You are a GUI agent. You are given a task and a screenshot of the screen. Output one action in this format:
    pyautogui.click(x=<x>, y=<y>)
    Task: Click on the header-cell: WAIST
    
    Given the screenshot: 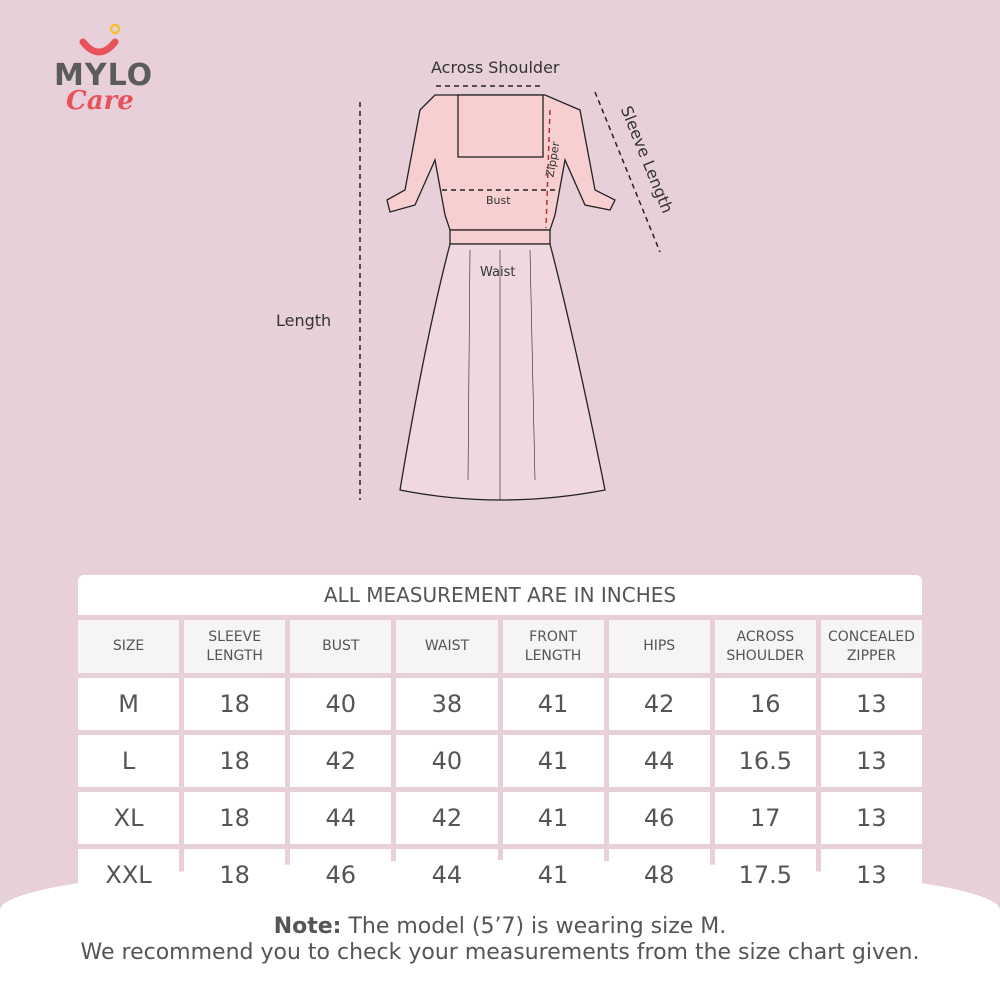 What is the action you would take?
    pyautogui.click(x=447, y=646)
    